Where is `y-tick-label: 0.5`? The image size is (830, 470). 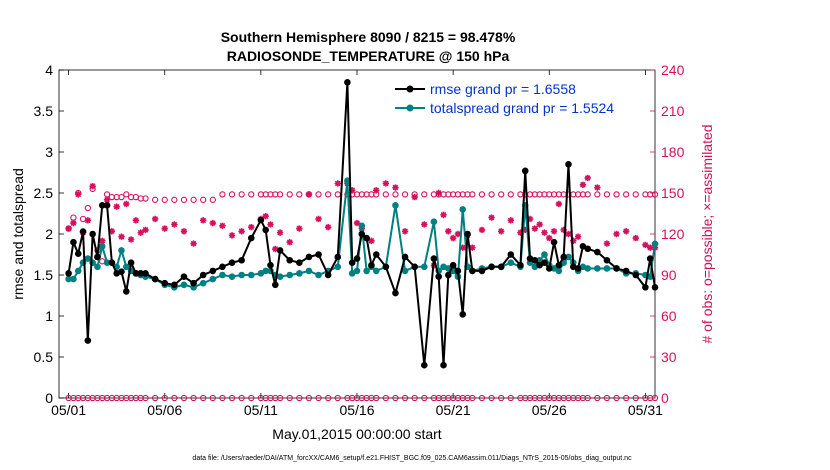
y-tick-label: 0.5 is located at coordinates (44, 357).